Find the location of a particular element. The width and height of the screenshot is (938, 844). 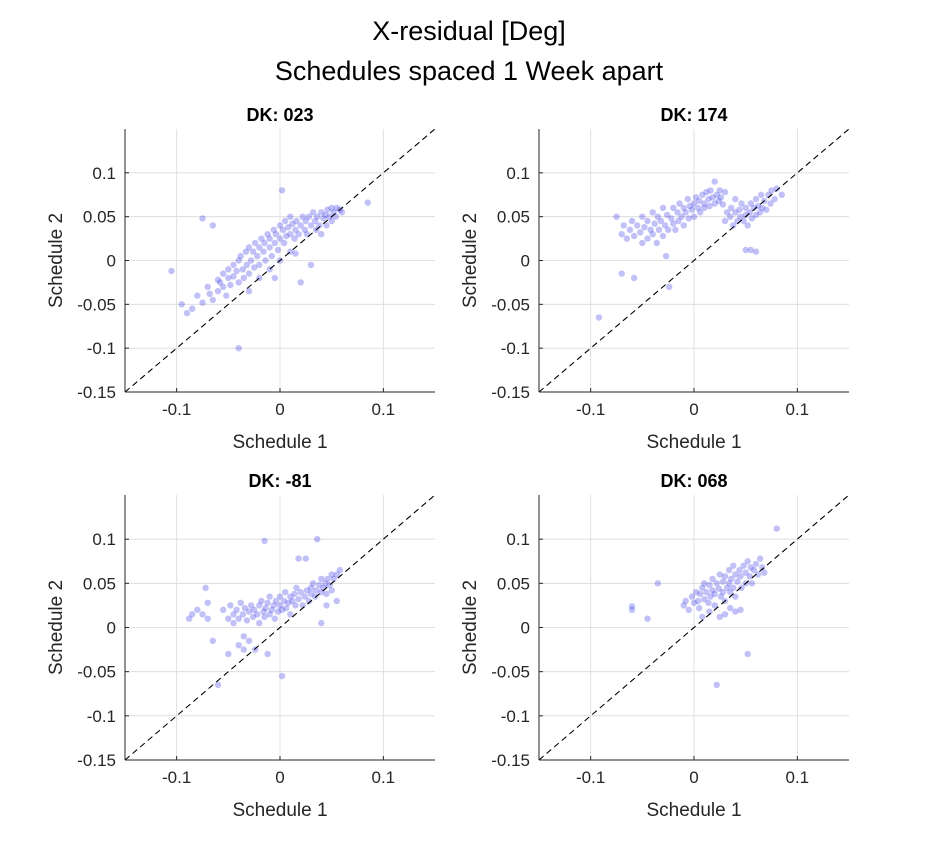

x-tick-label: 0 is located at coordinates (693, 409).